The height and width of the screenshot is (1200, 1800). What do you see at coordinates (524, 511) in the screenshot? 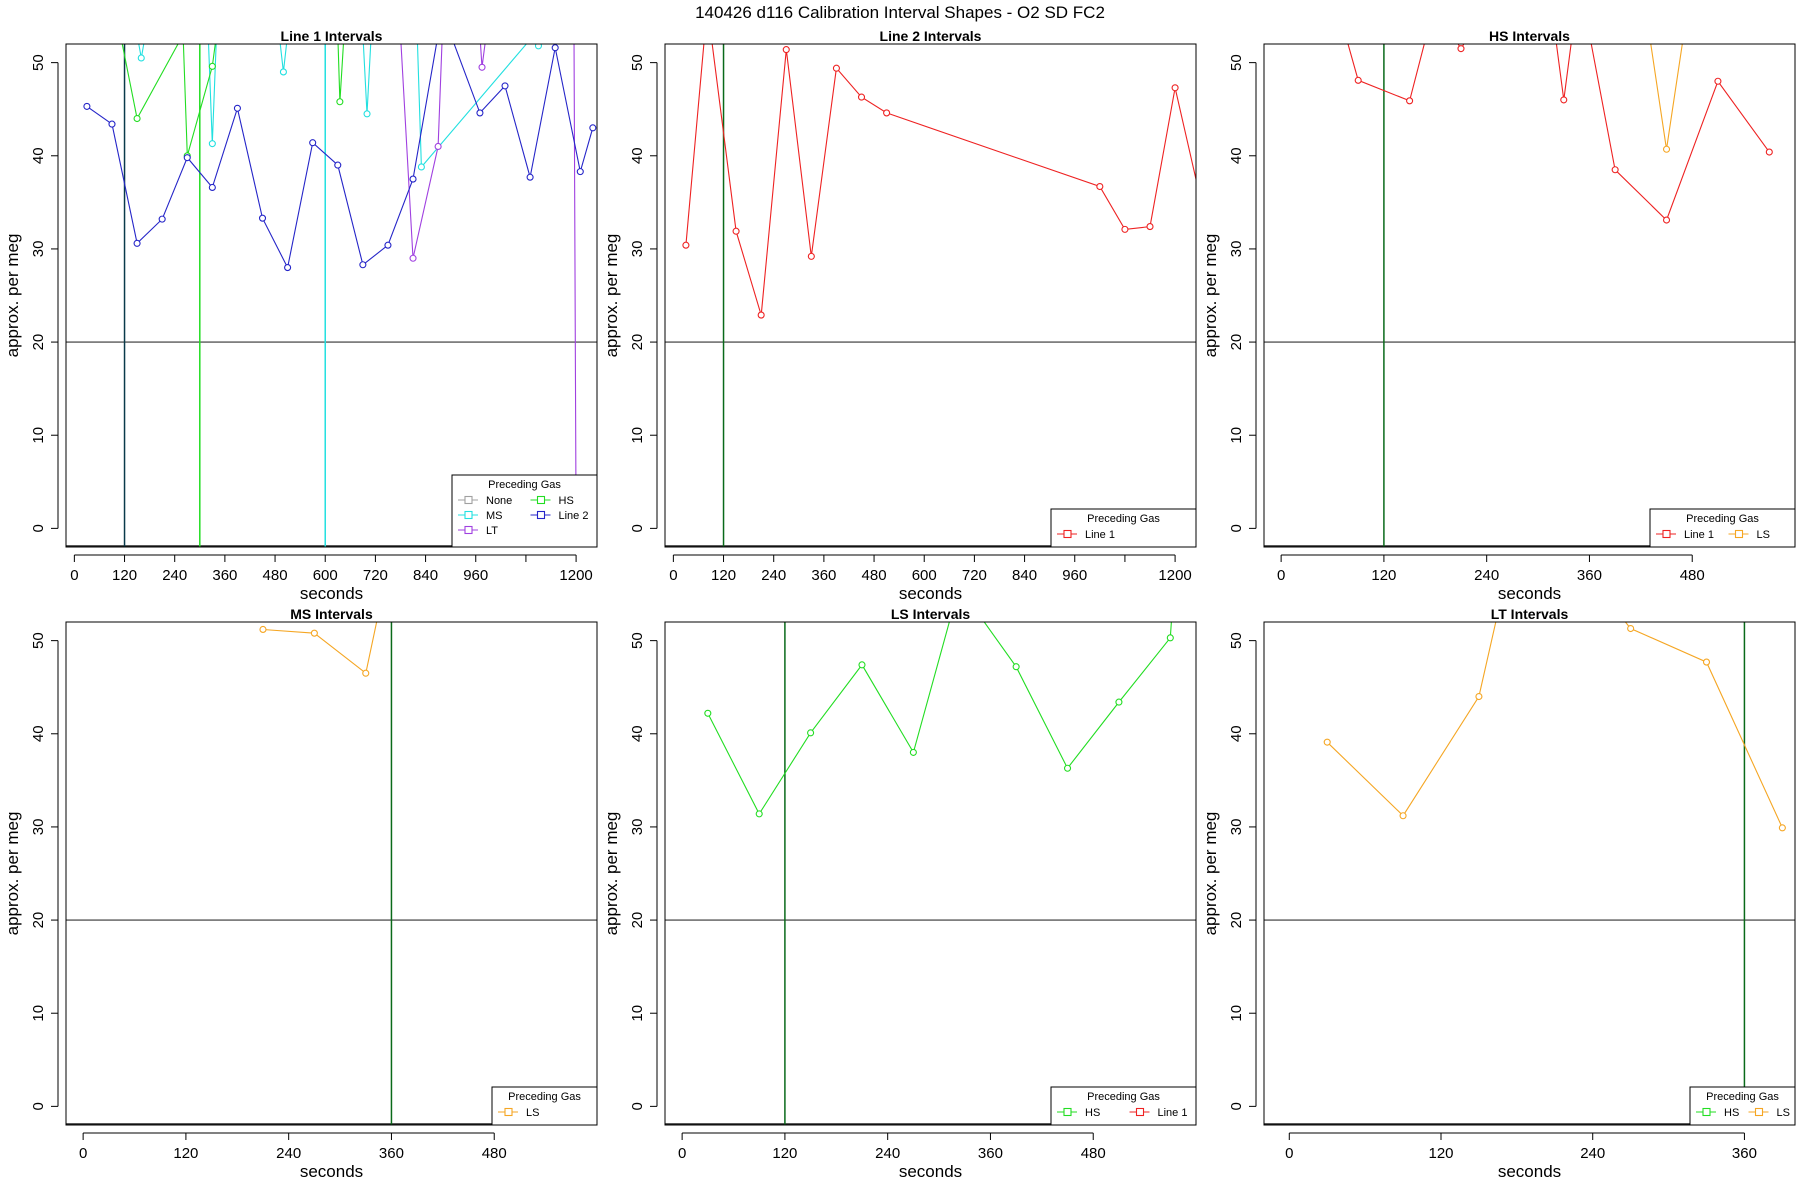
I see `legend: Preceding Gas None MS LT HS Line 2` at bounding box center [524, 511].